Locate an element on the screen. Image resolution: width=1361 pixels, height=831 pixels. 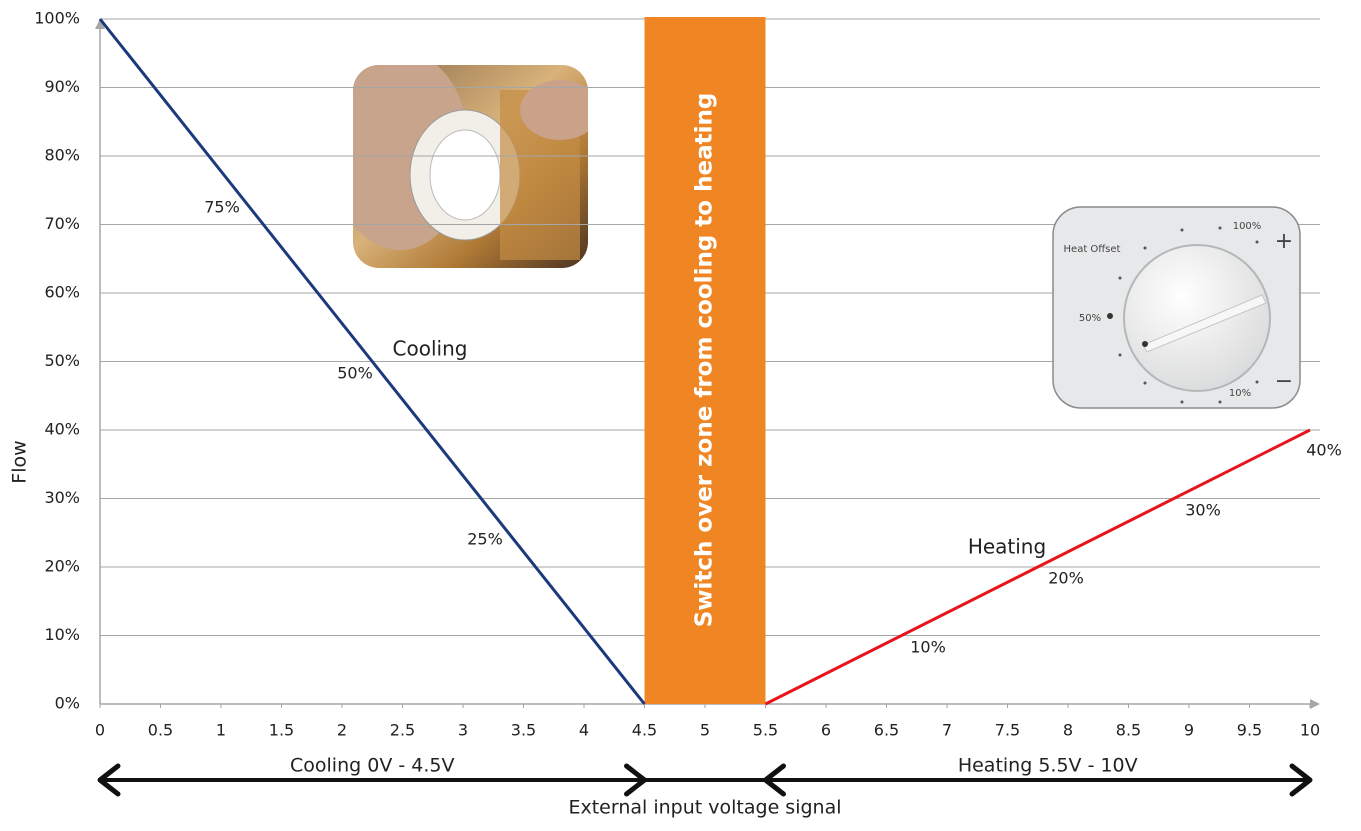
annotation: 30% is located at coordinates (1203, 510).